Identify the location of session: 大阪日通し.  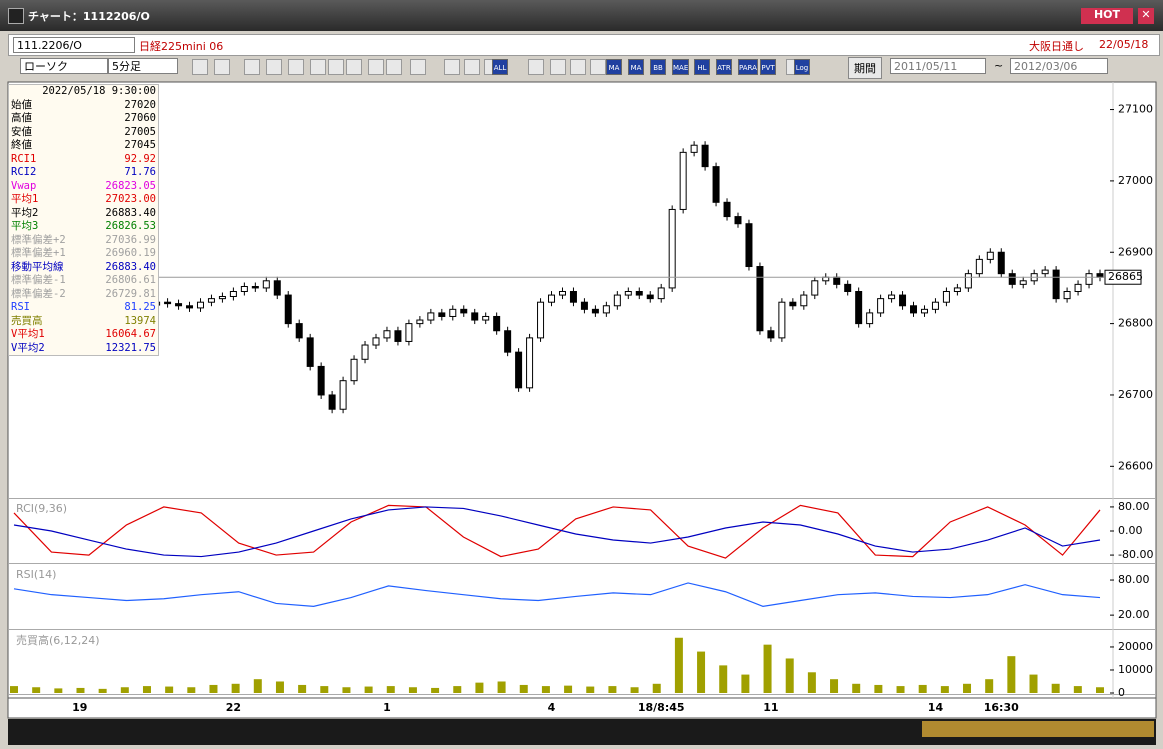
(1056, 46).